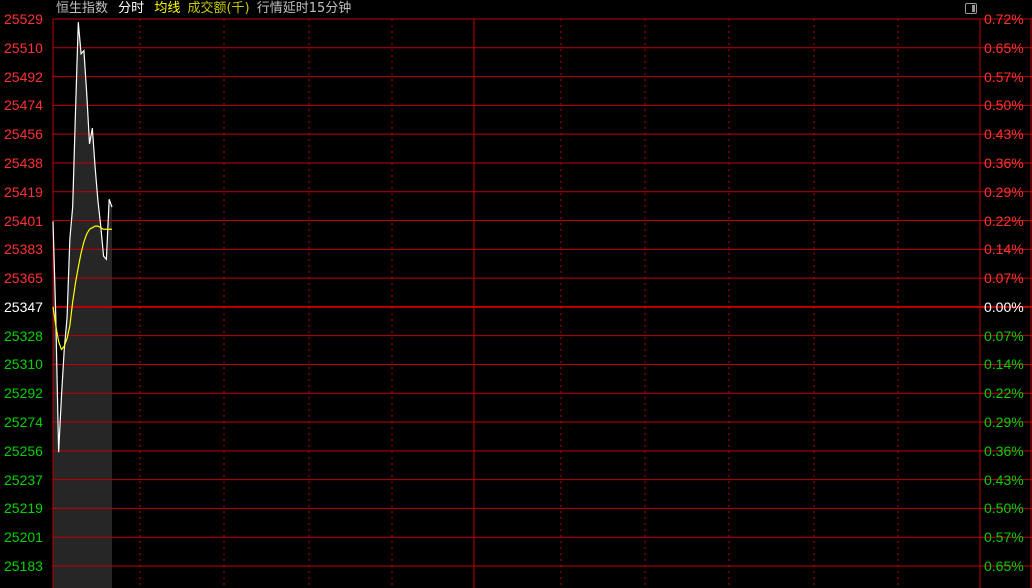  I want to click on price-tick-label: 25456, so click(23, 134).